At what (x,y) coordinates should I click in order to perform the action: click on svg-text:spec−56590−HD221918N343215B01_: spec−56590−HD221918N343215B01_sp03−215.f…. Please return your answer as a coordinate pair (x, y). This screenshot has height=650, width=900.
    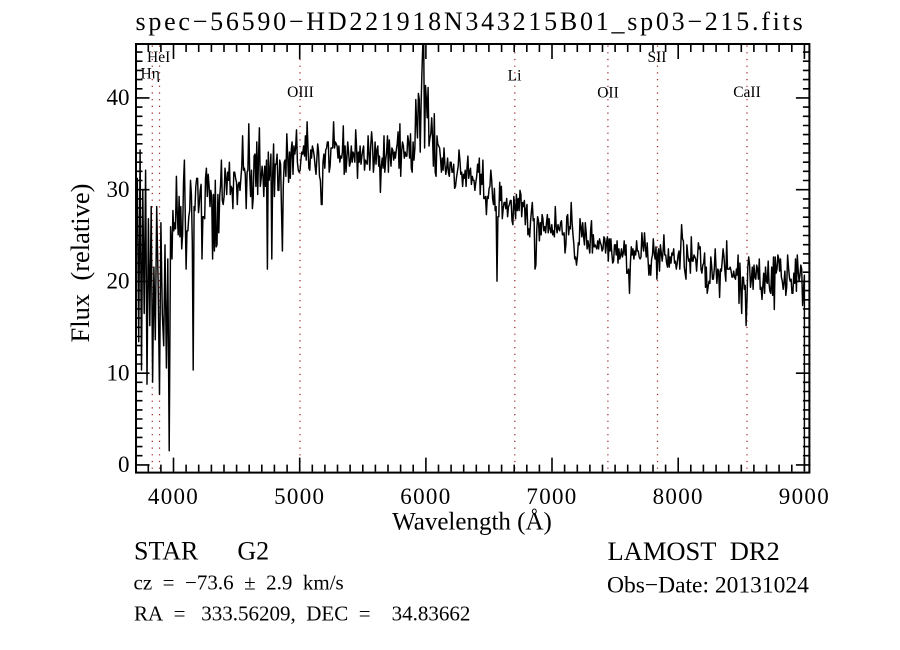
    Looking at the image, I should click on (471, 21).